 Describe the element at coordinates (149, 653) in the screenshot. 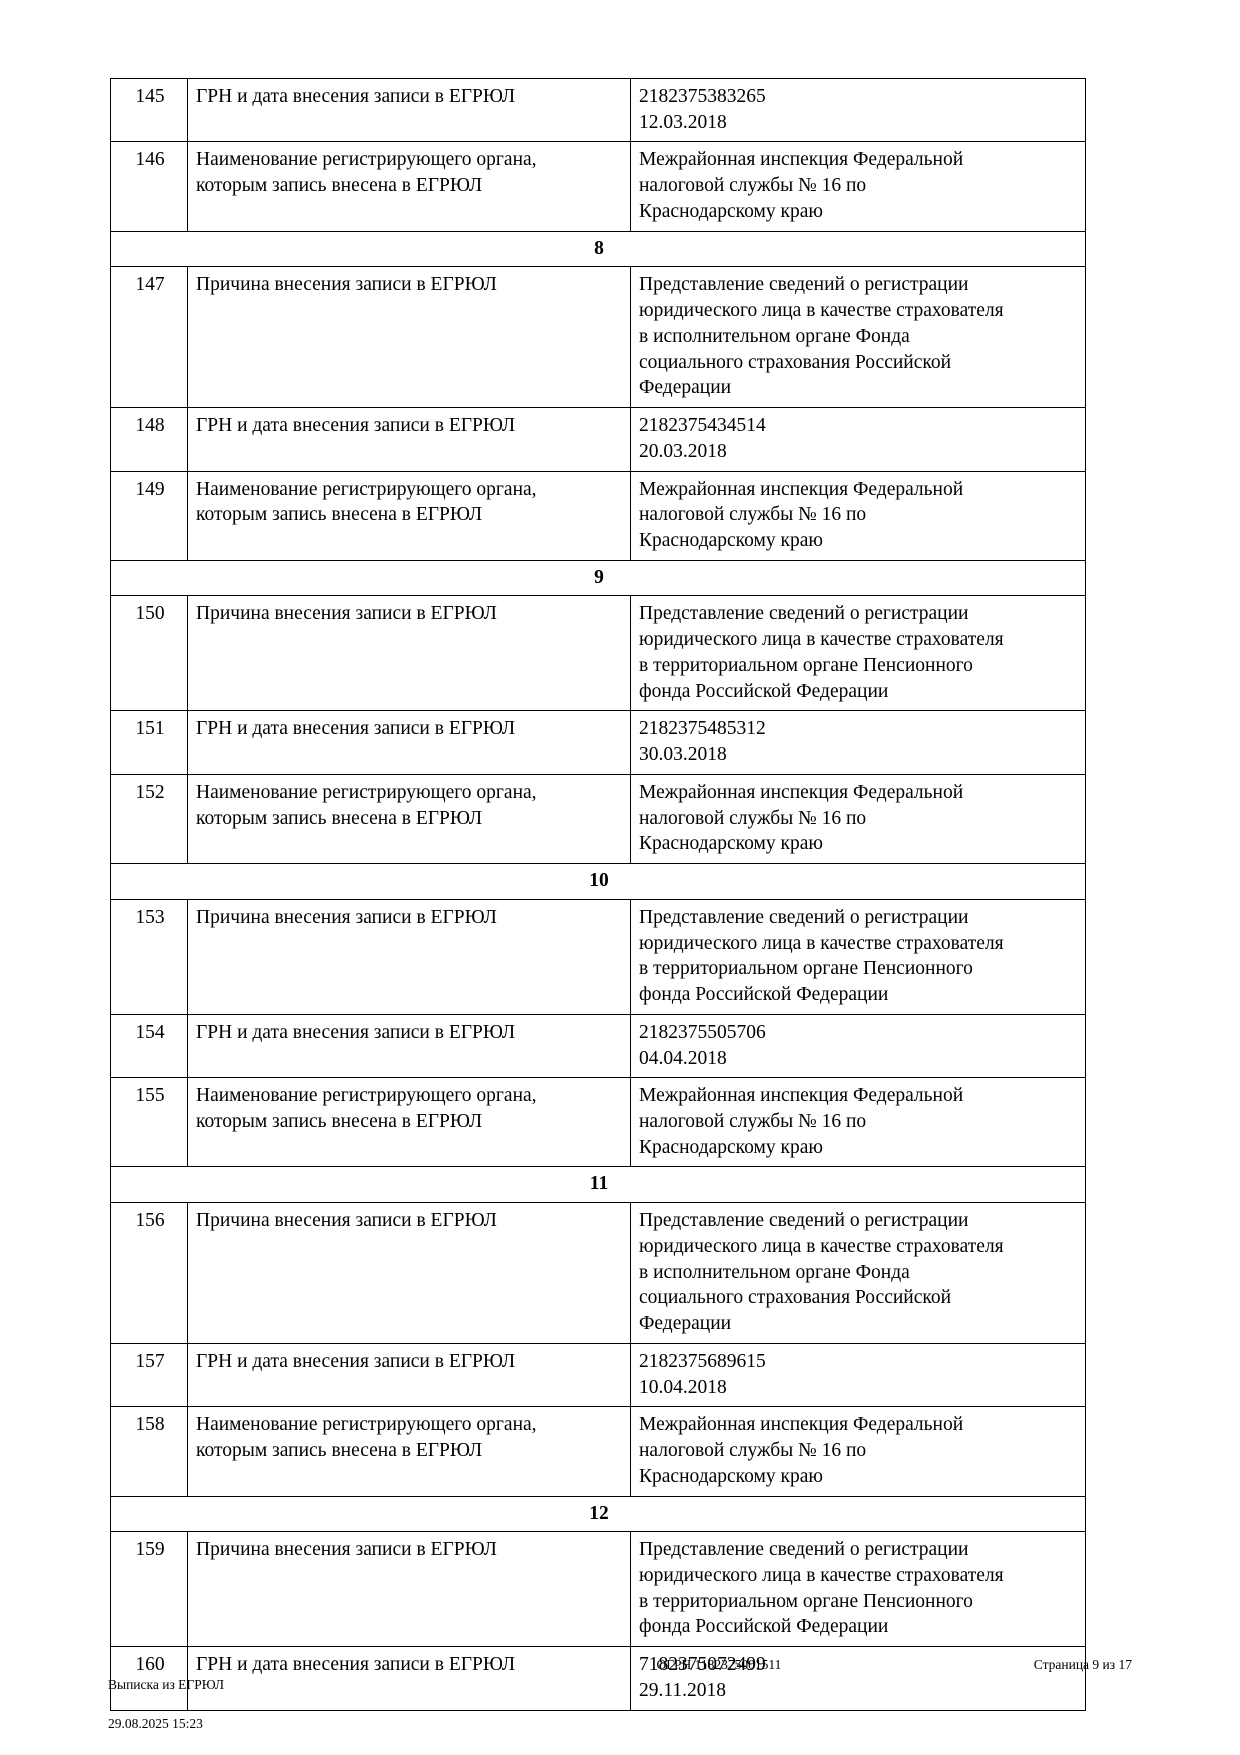

I see `row-number: 150` at that location.